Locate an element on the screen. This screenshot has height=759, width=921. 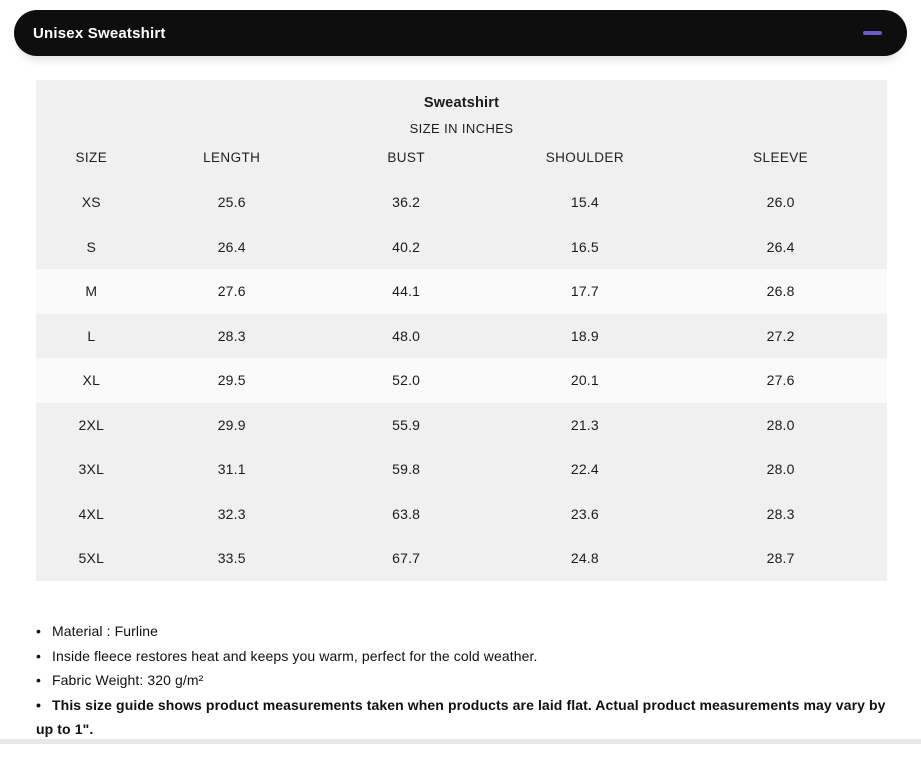
size-row-2xl: 2XL 29.9 55.9 21.3 28.0 is located at coordinates (461, 424).